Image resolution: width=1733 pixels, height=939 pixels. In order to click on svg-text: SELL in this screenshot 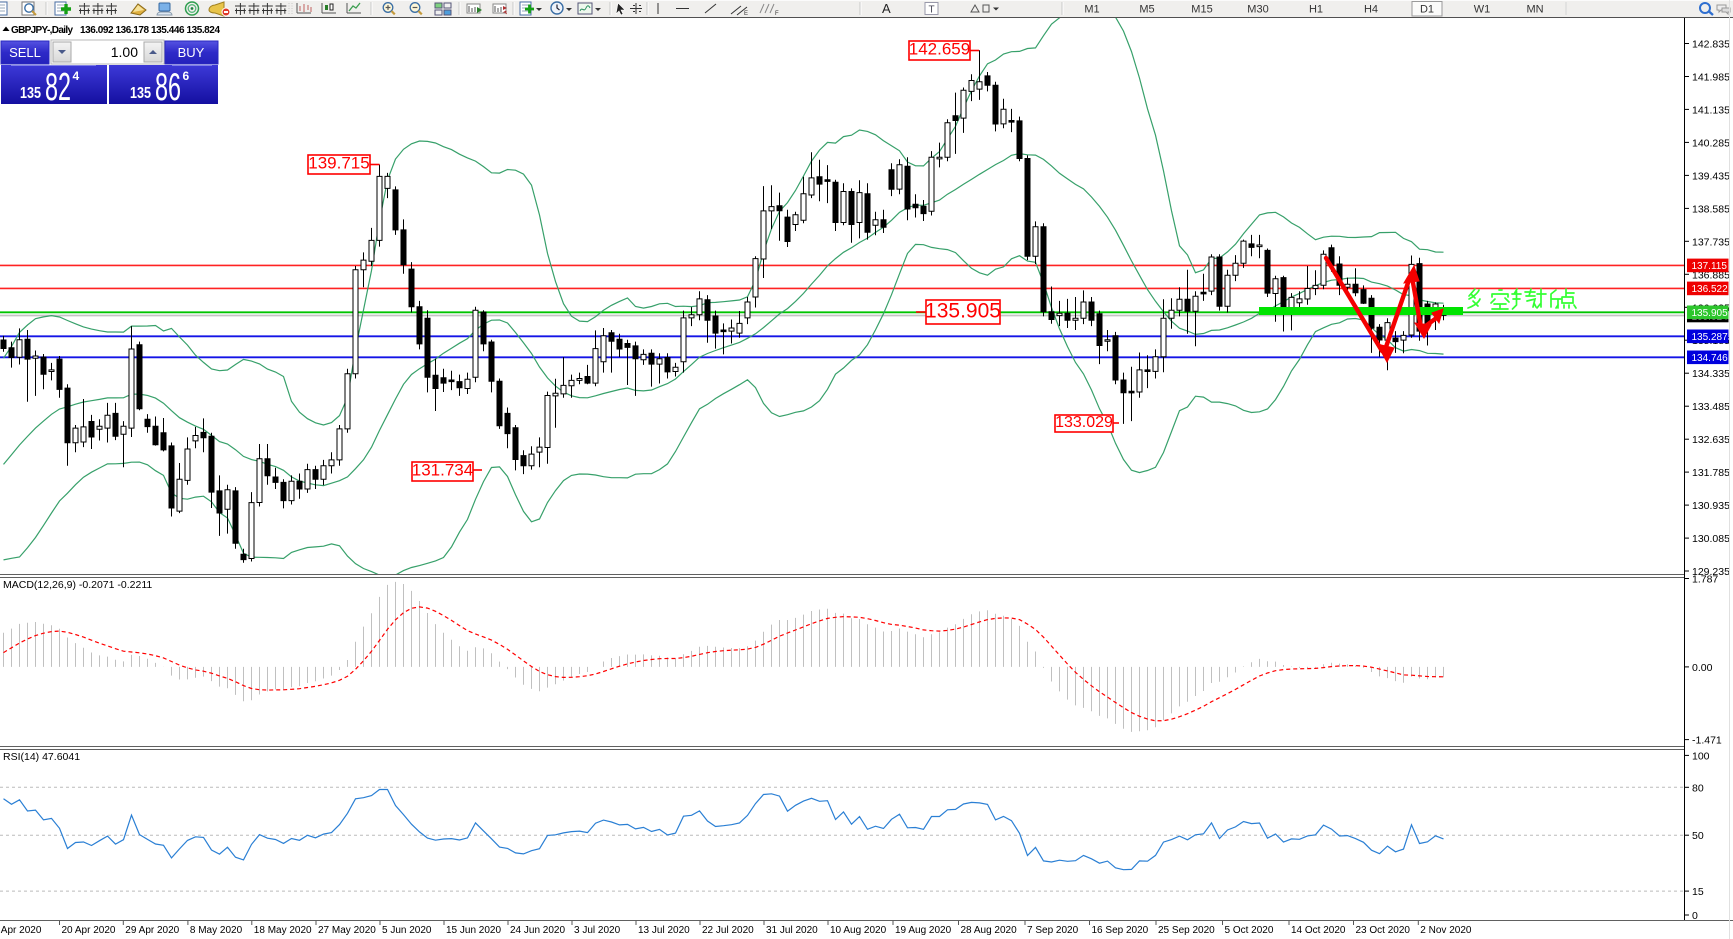, I will do `click(25, 52)`.